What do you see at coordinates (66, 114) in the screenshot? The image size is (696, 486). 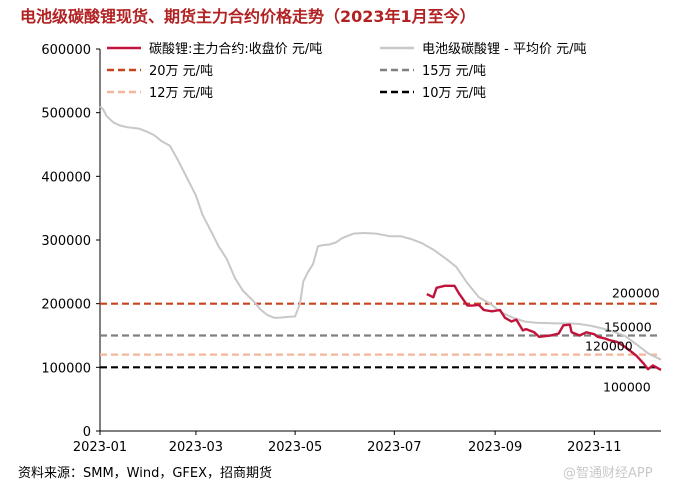 I see `y-tick-label: 500000` at bounding box center [66, 114].